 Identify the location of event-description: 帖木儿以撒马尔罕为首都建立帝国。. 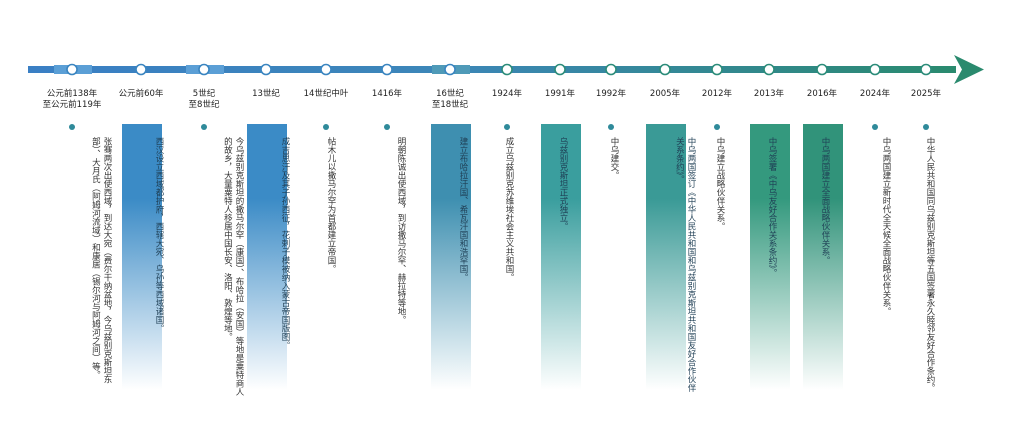
(331, 205).